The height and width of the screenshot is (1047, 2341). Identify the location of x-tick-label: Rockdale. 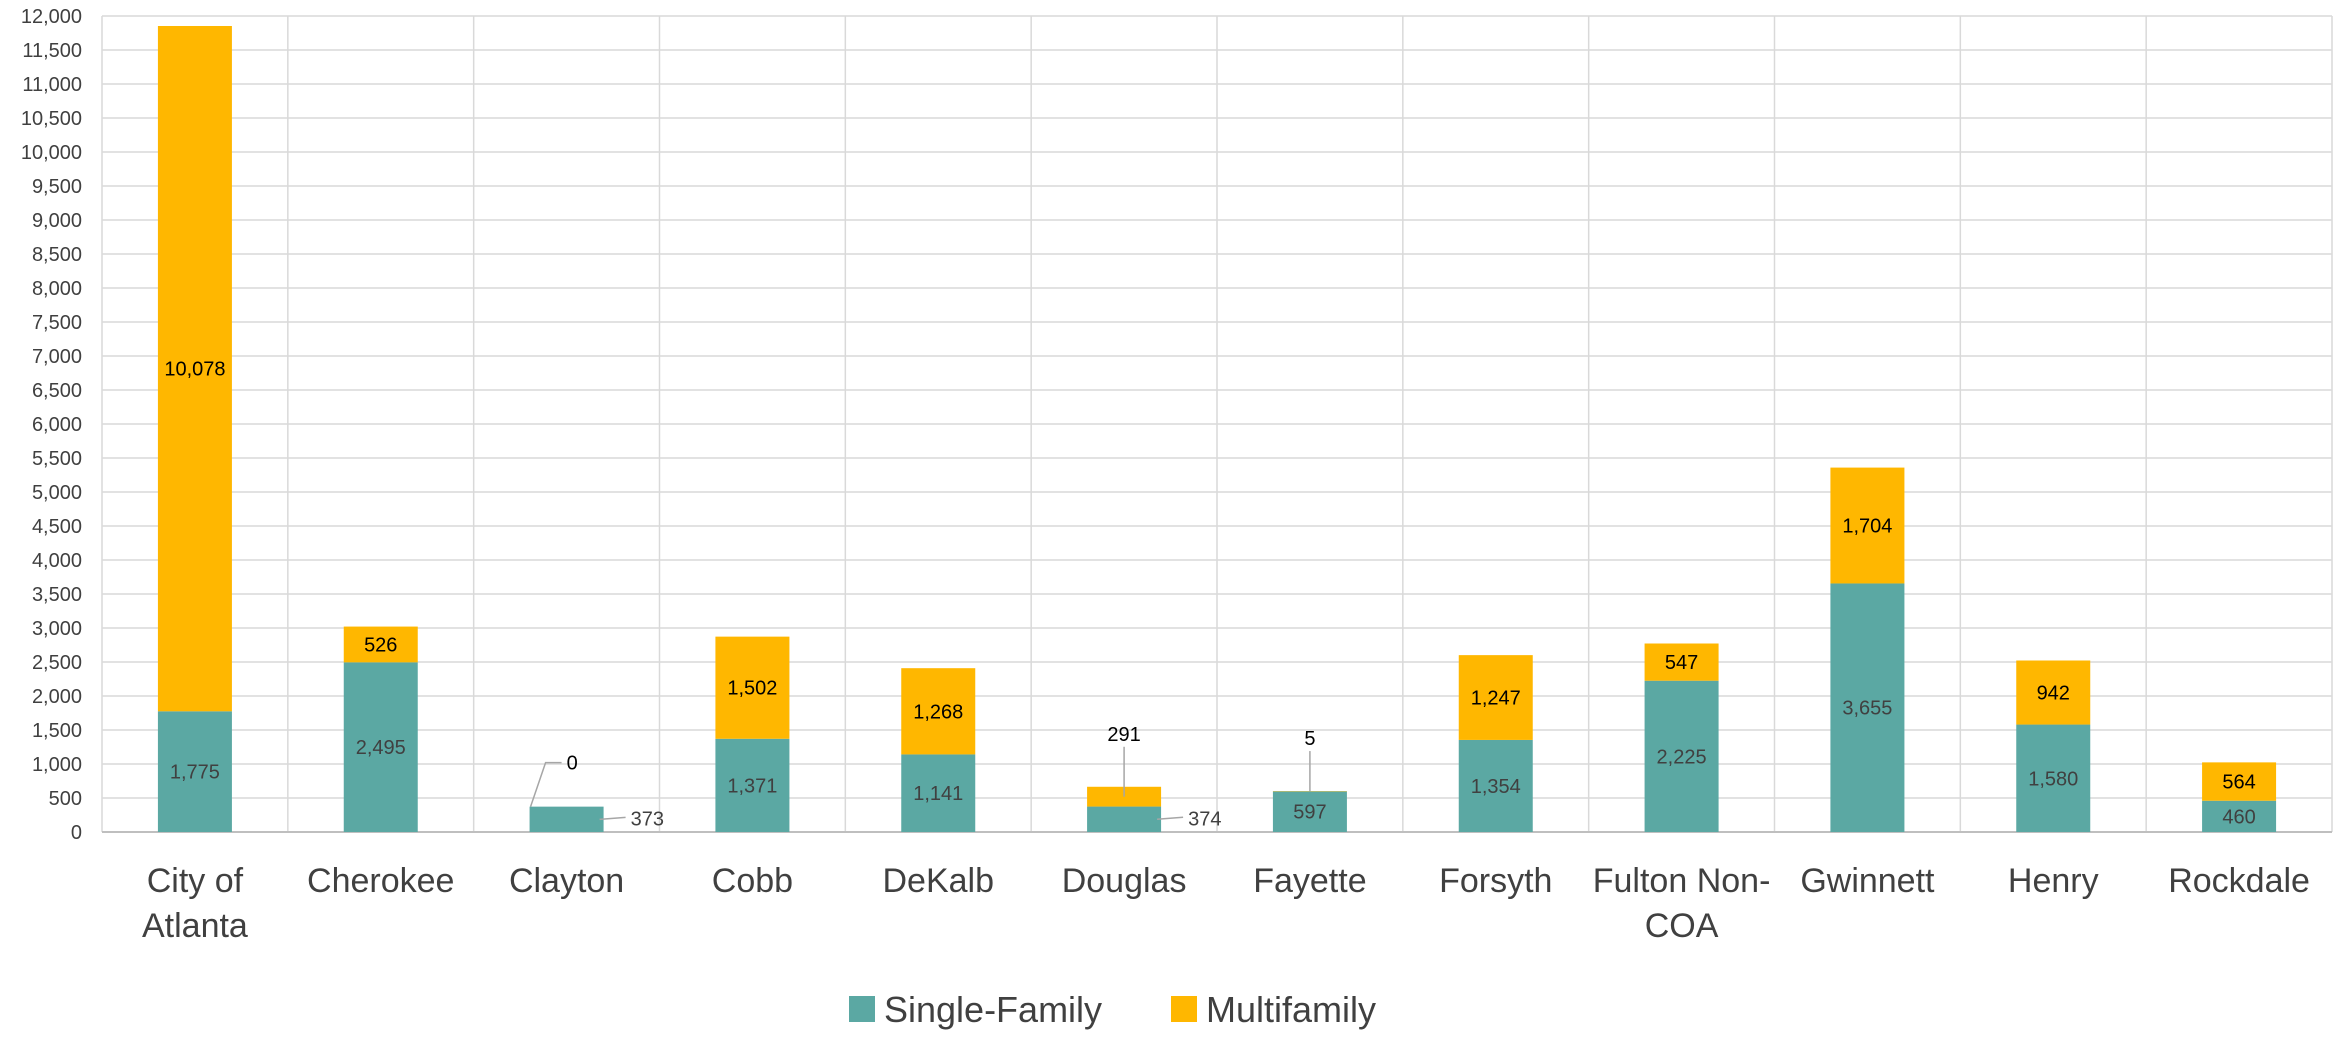
(2239, 881).